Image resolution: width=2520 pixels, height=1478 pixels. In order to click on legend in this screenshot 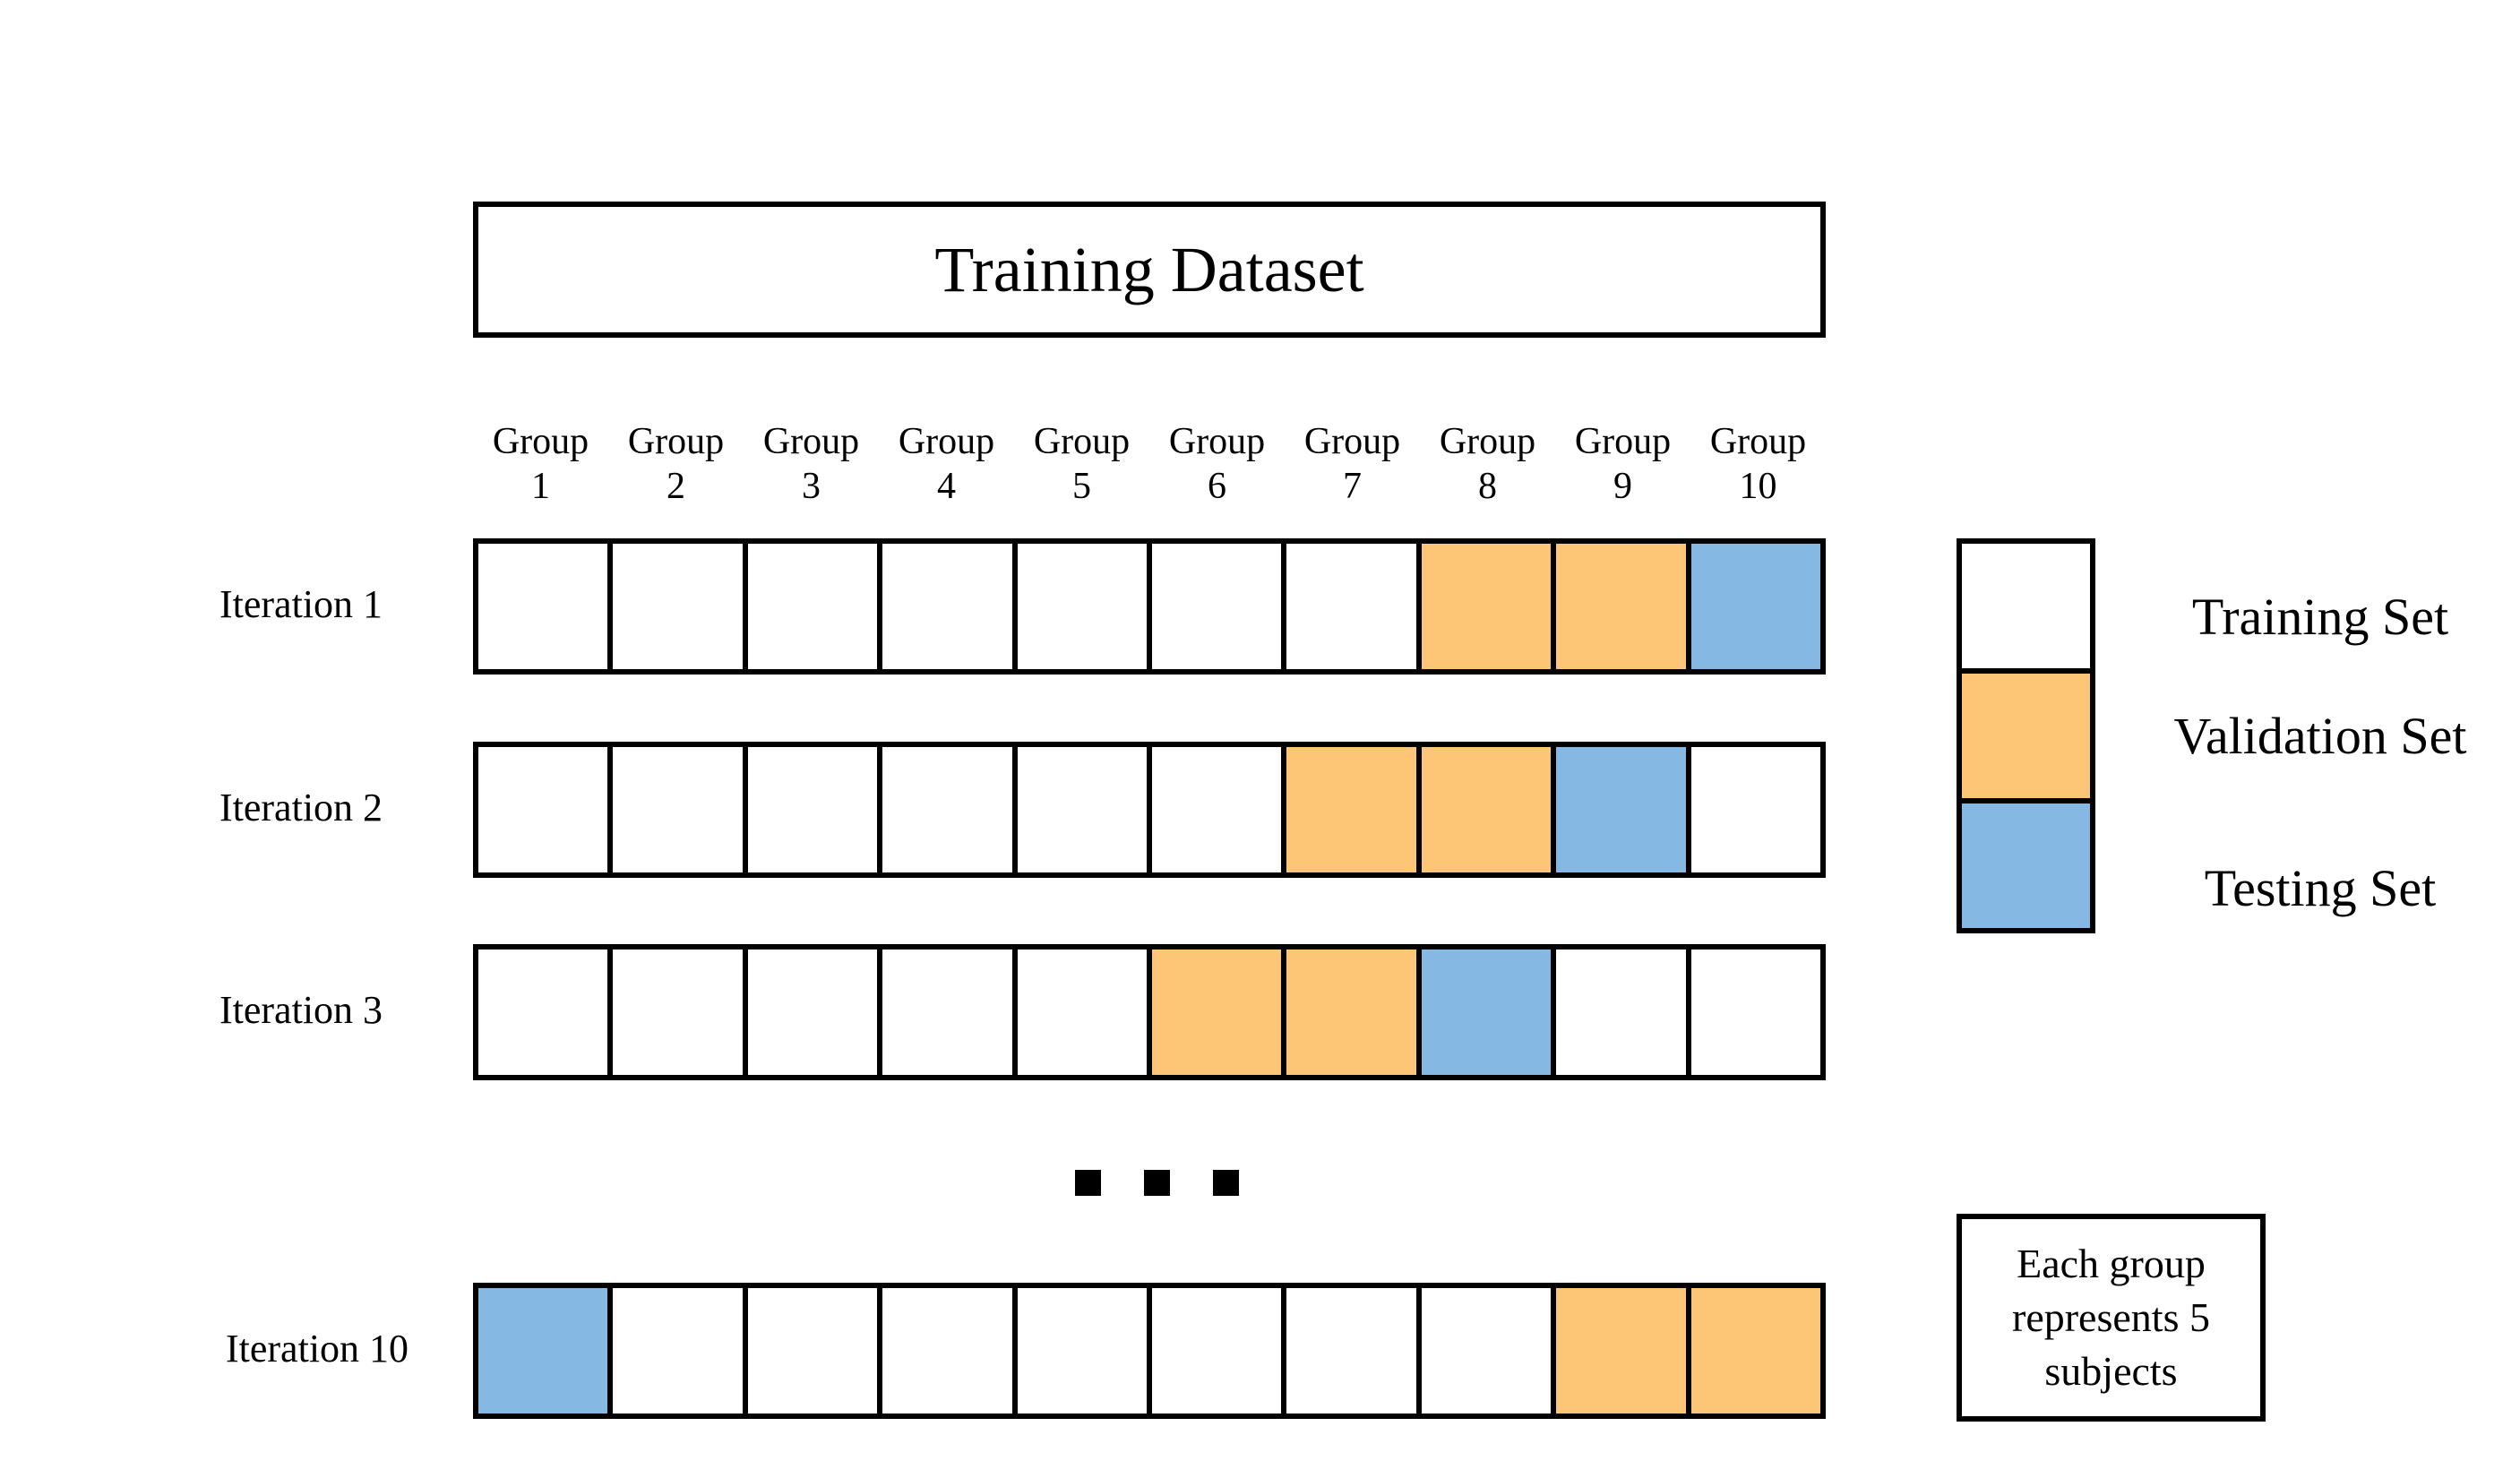, I will do `click(2026, 735)`.